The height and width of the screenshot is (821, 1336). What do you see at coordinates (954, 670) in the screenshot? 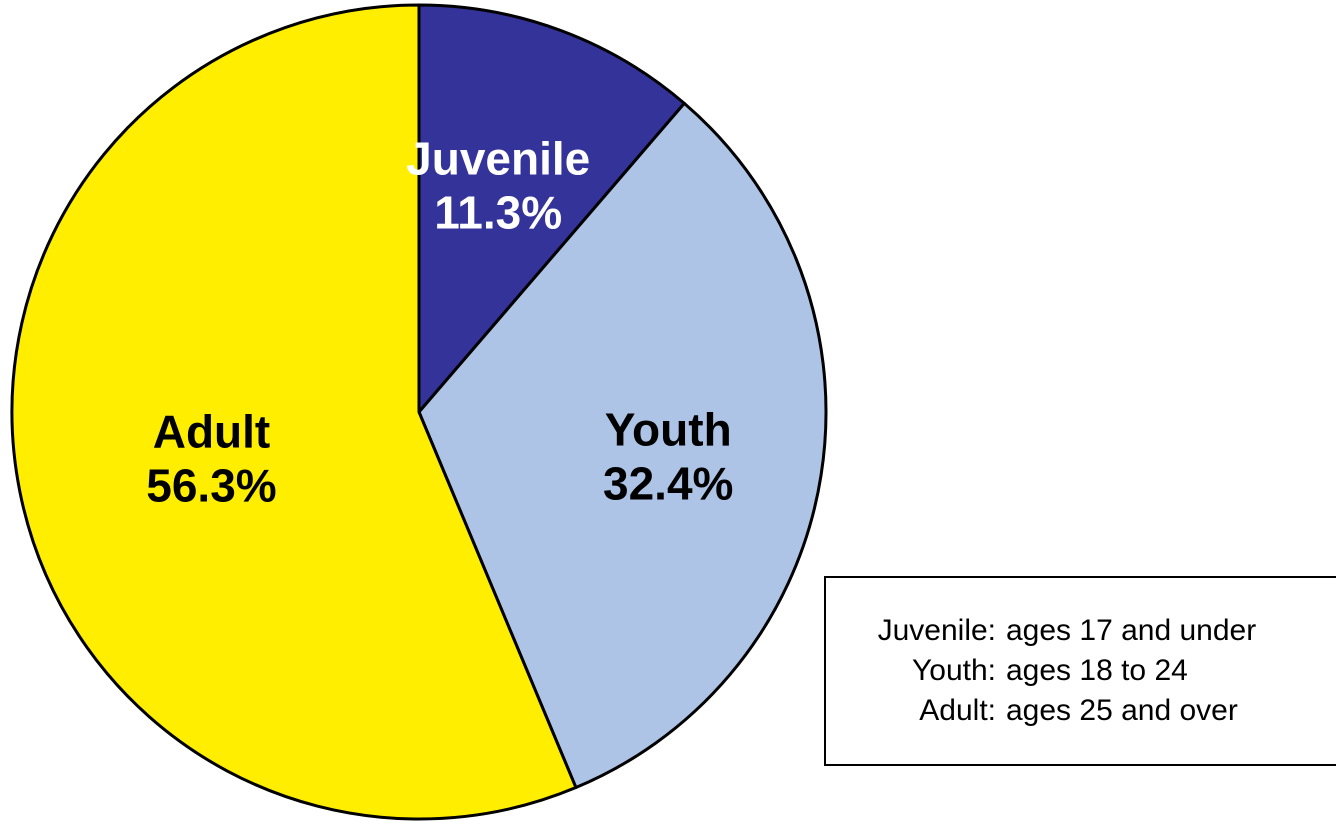
I see `legend-term: Youth:` at bounding box center [954, 670].